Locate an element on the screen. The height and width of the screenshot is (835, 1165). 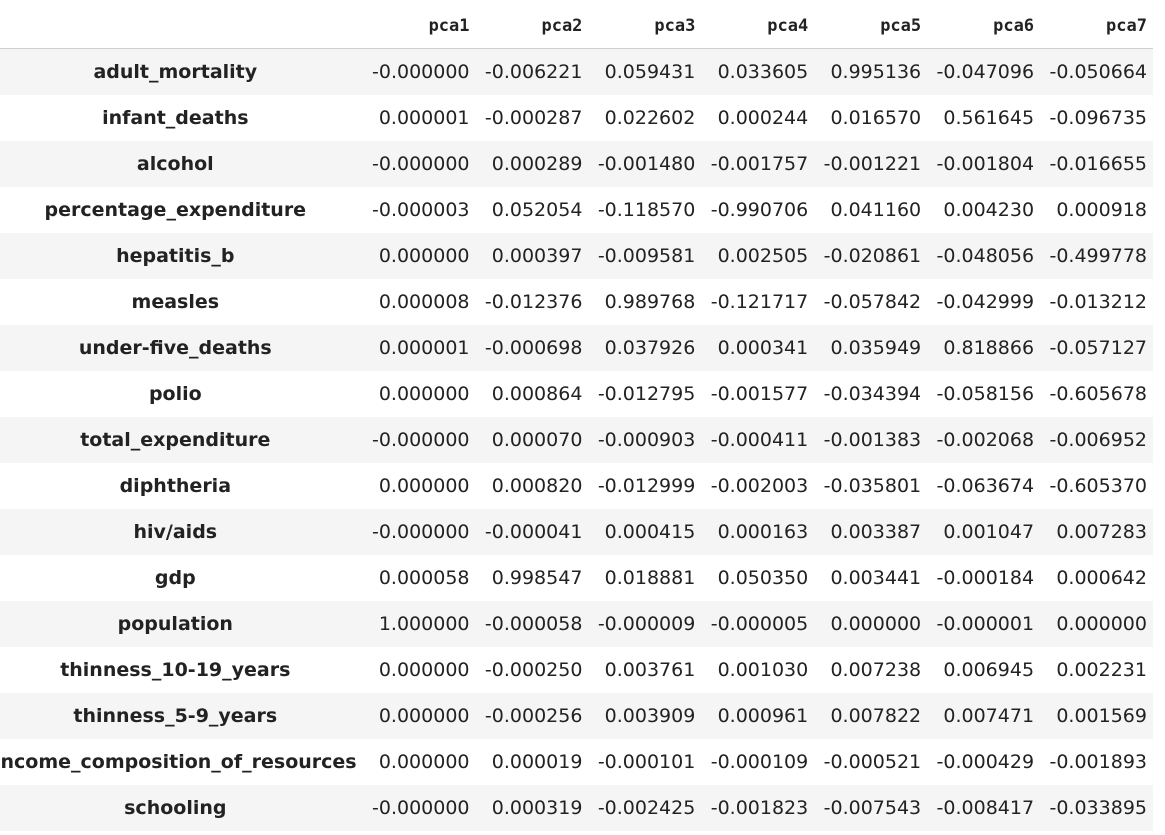
table-cell: 0.000058 is located at coordinates (424, 578).